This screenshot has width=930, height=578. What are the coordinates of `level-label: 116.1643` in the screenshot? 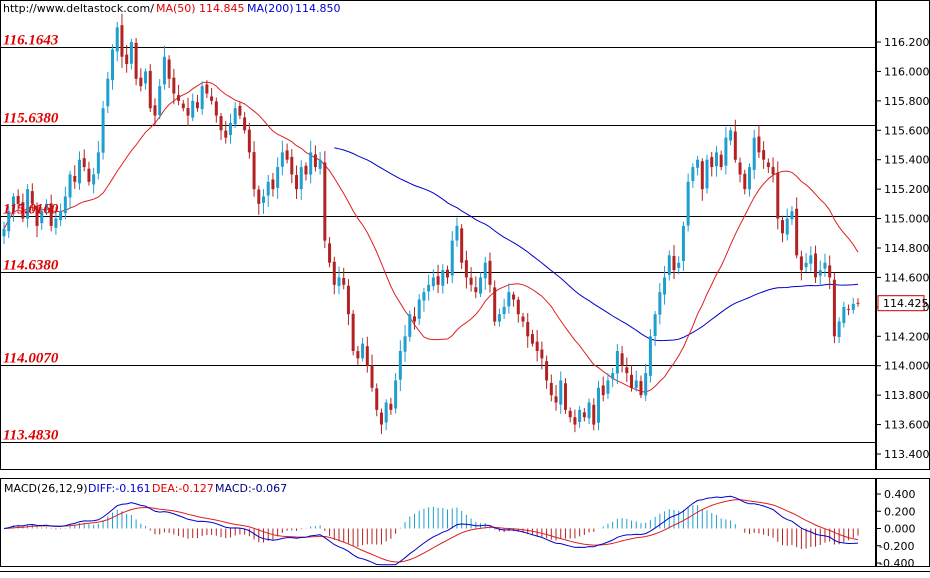 It's located at (31, 41).